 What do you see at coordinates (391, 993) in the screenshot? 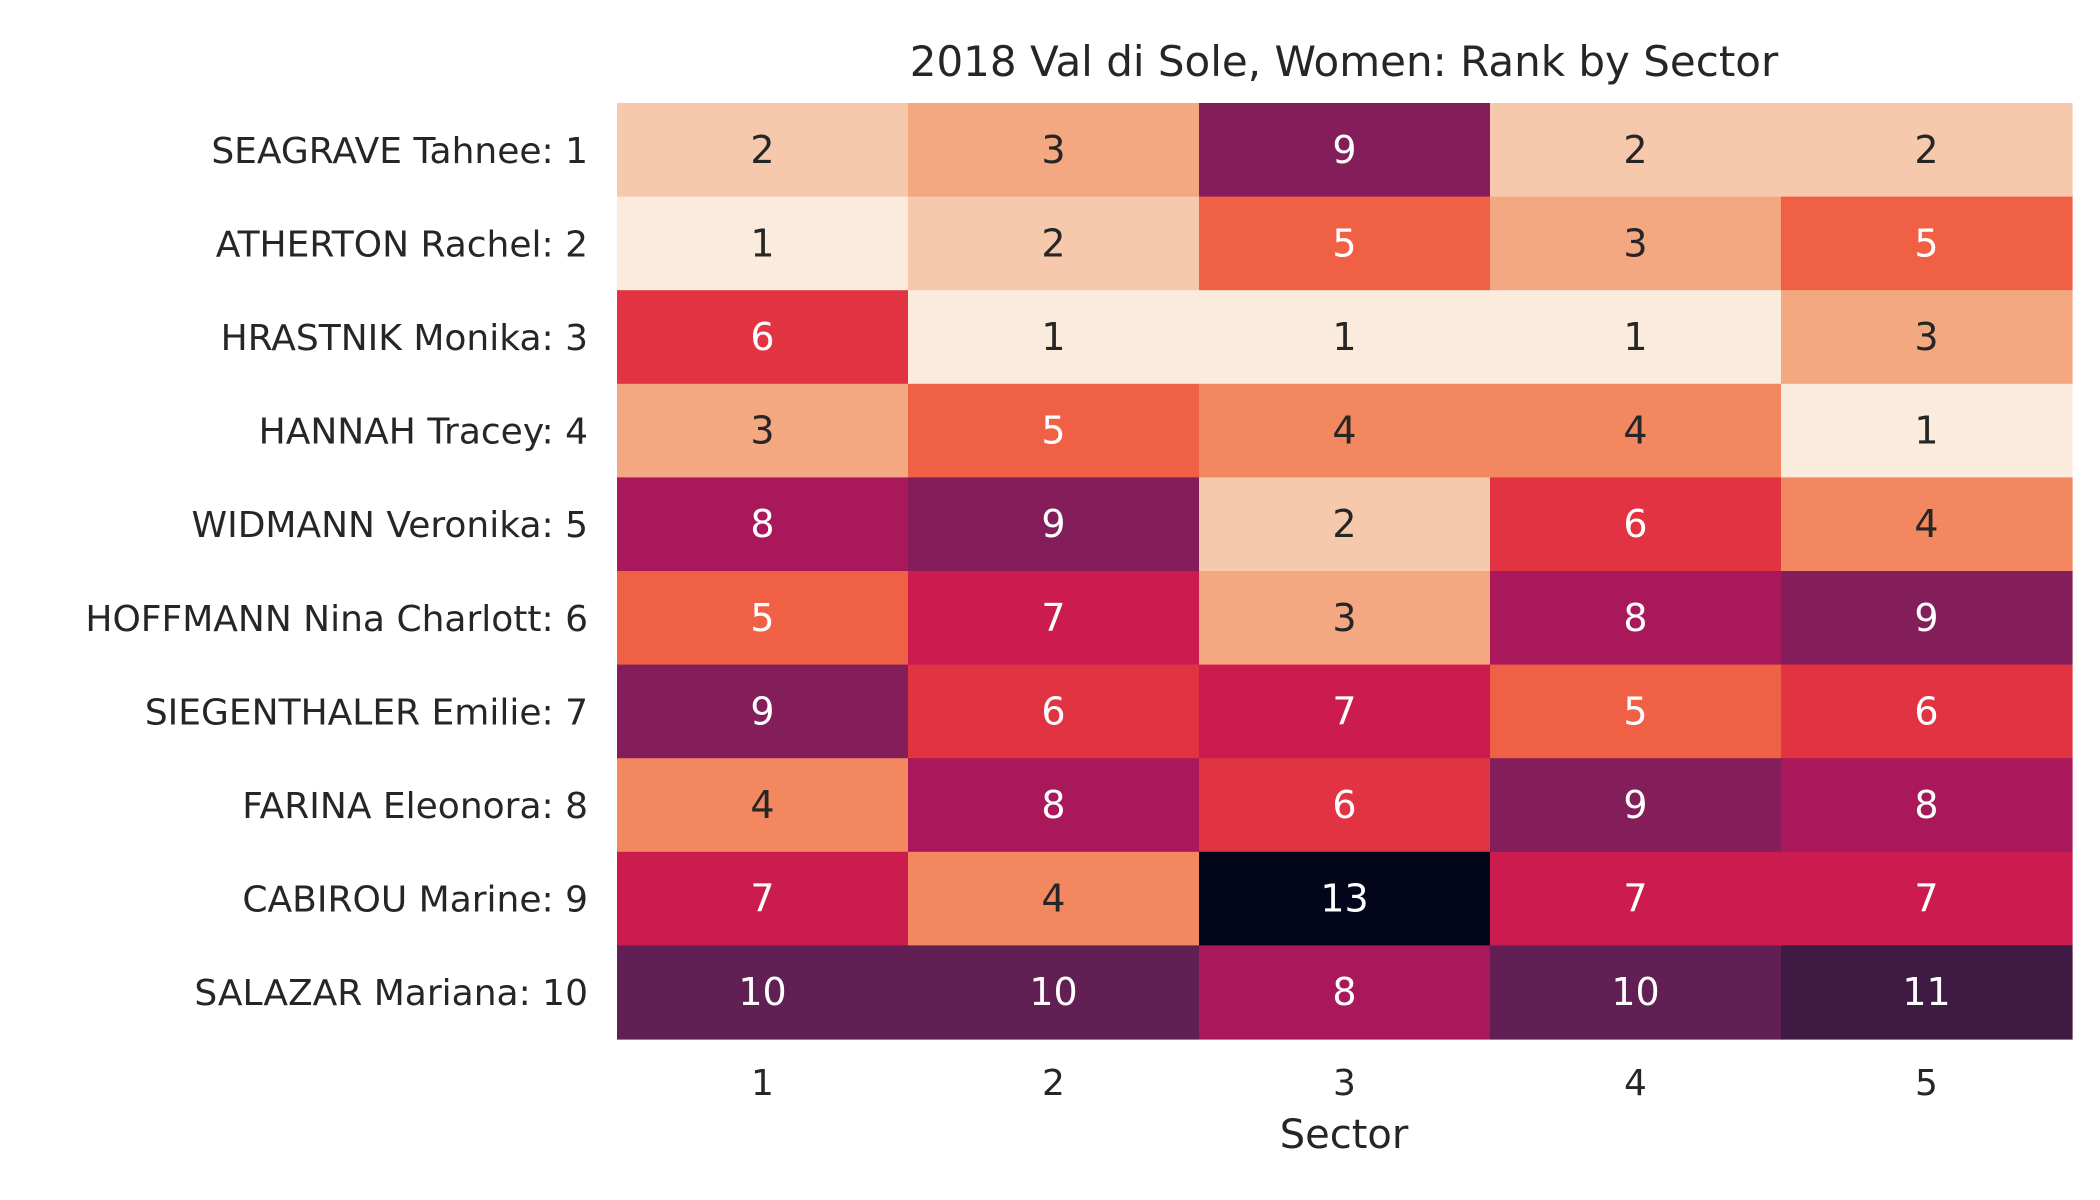
I see `y-tick-label: SALAZAR Mariana: 10` at bounding box center [391, 993].